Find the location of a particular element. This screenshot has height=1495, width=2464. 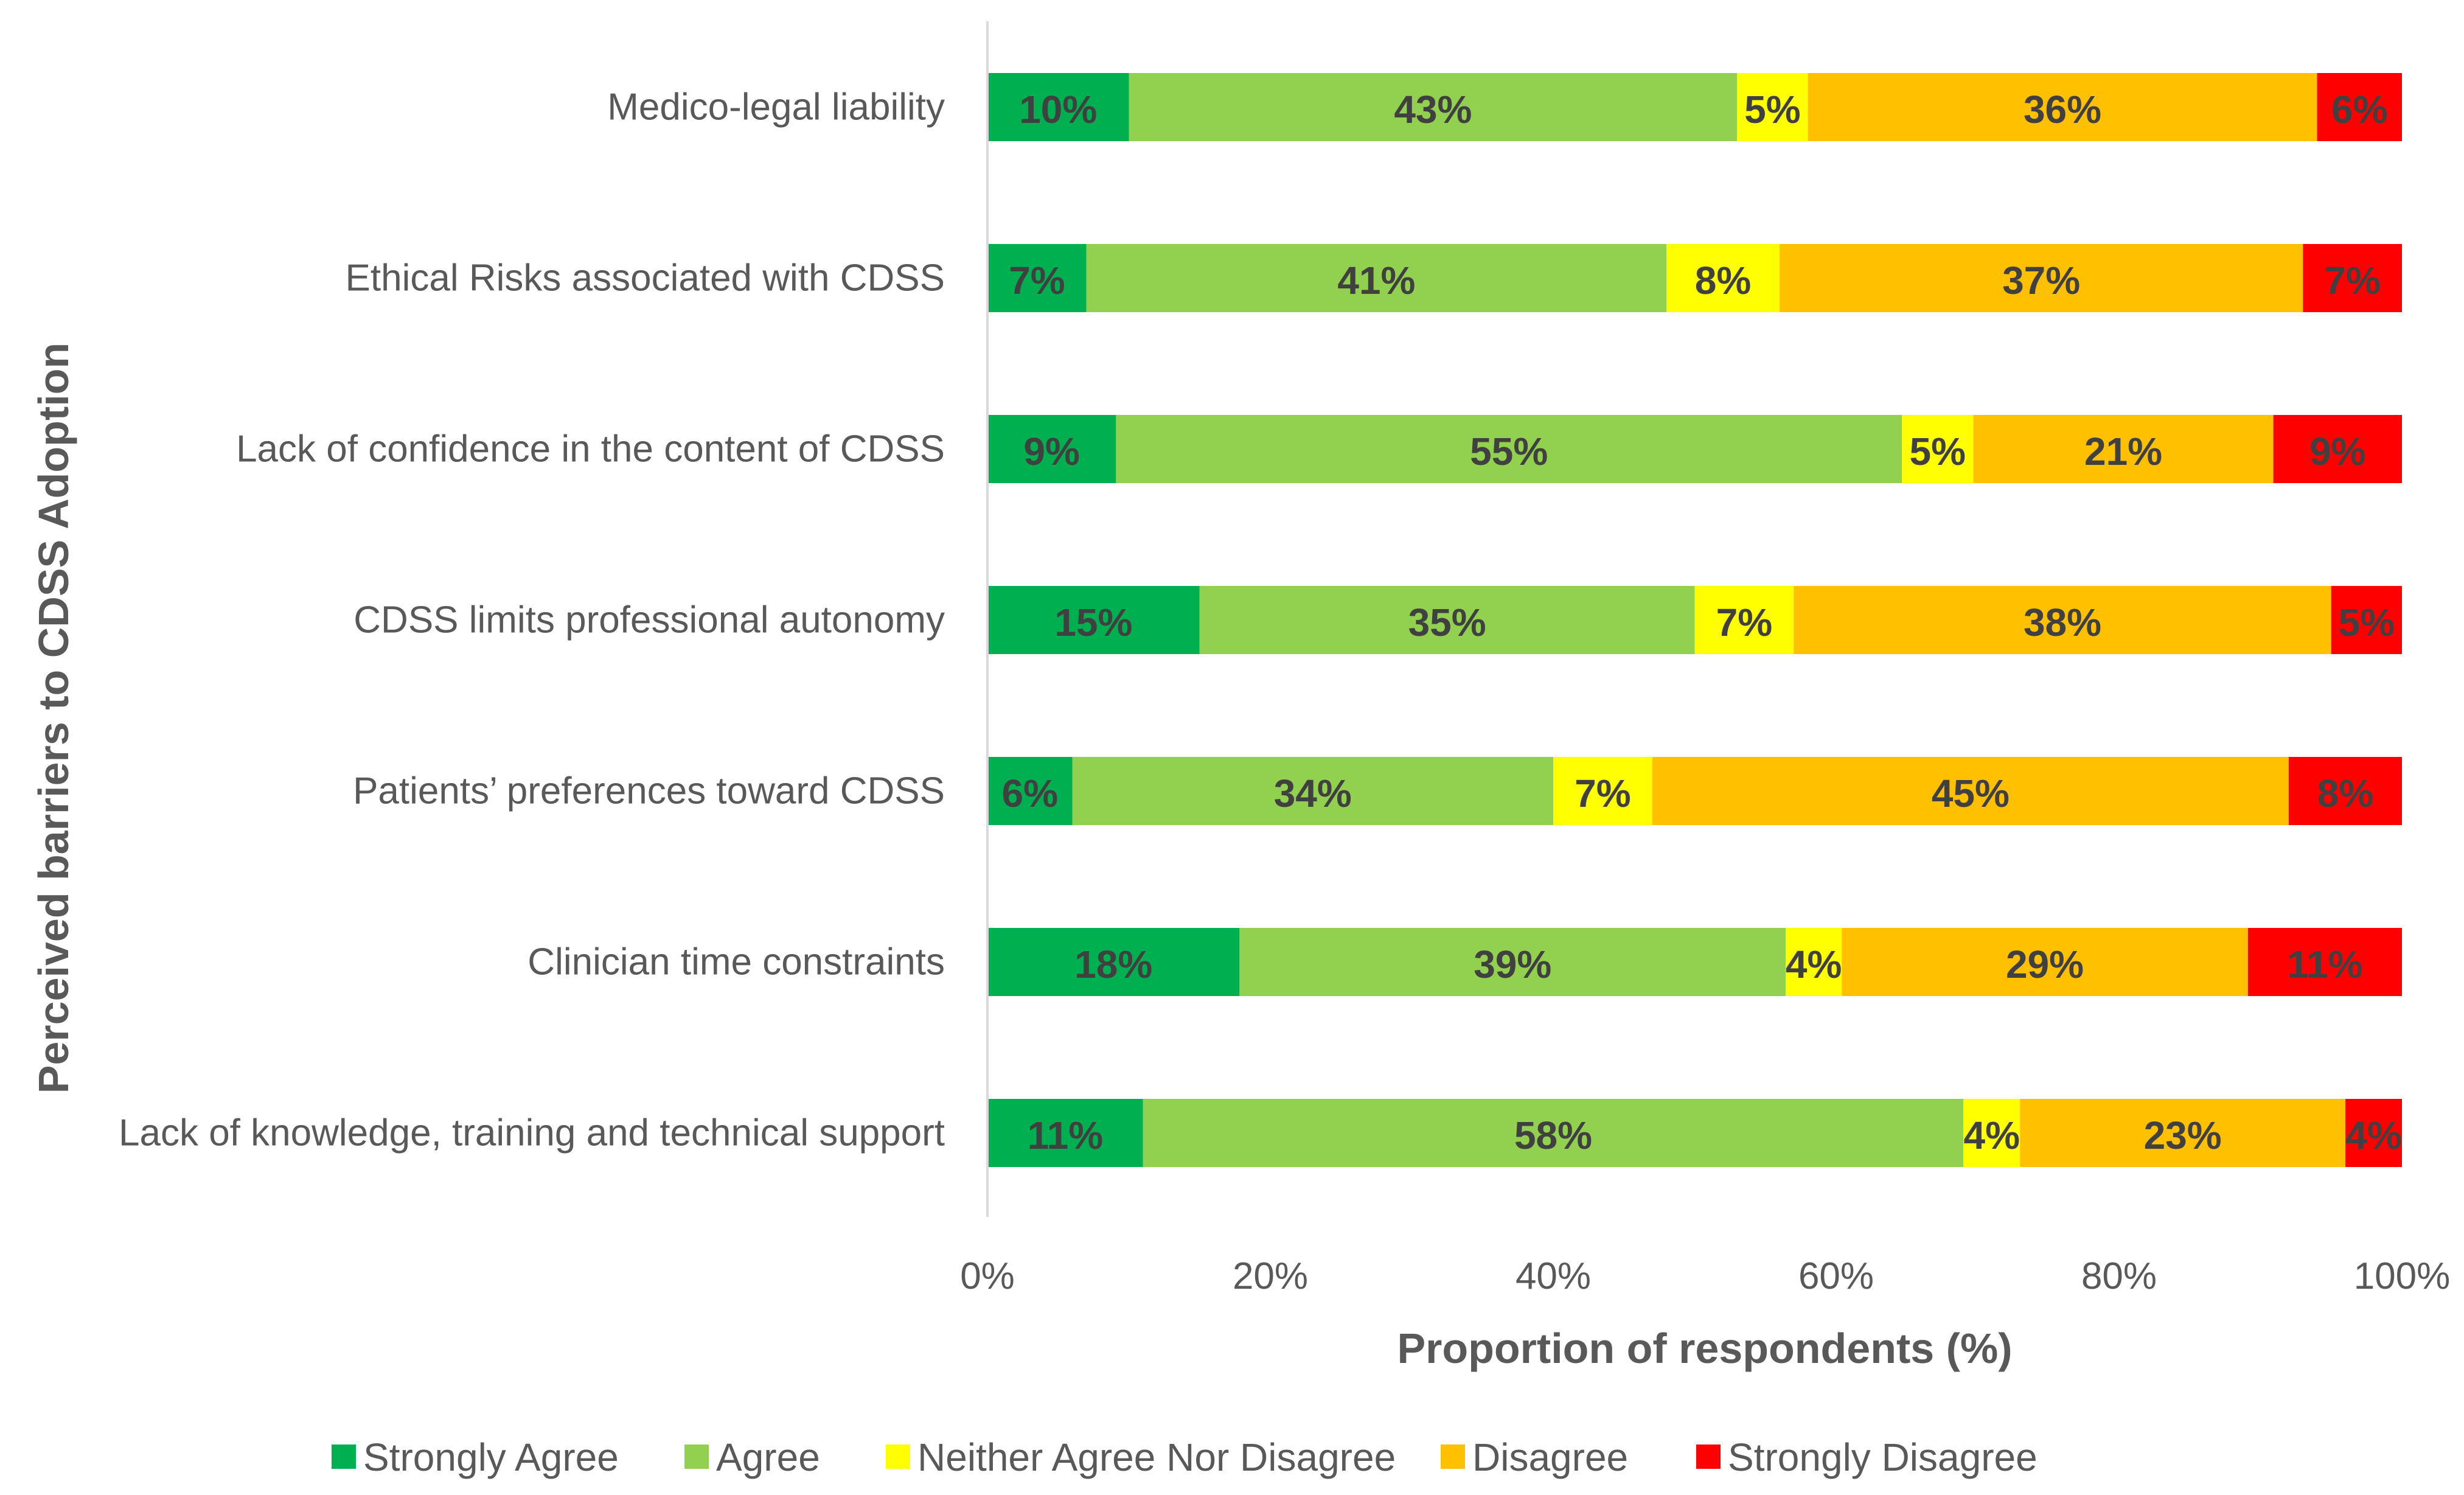

data-label: 55% is located at coordinates (1509, 452).